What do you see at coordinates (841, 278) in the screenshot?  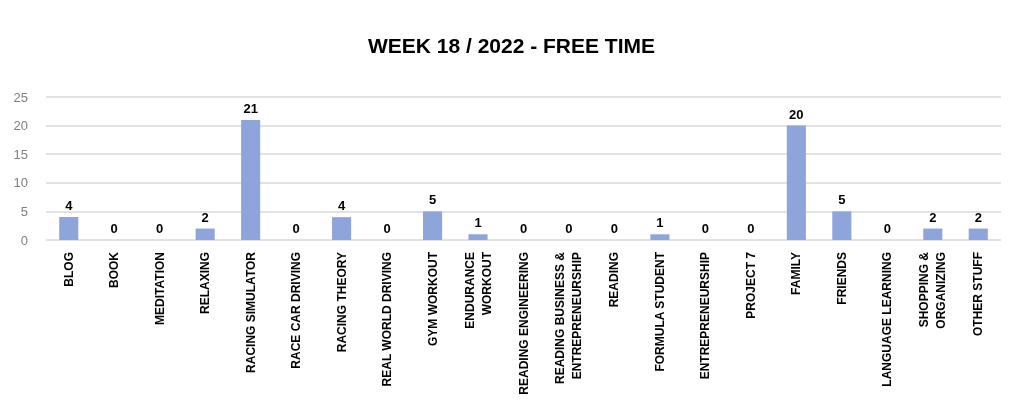 I see `x-tick-label: FRIENDS` at bounding box center [841, 278].